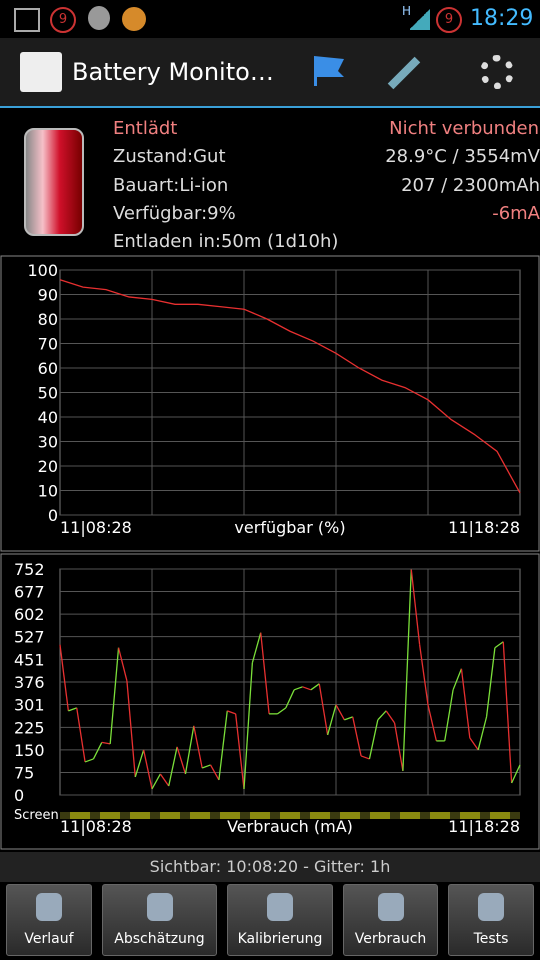  What do you see at coordinates (36, 815) in the screenshot?
I see `strip-label: Screen` at bounding box center [36, 815].